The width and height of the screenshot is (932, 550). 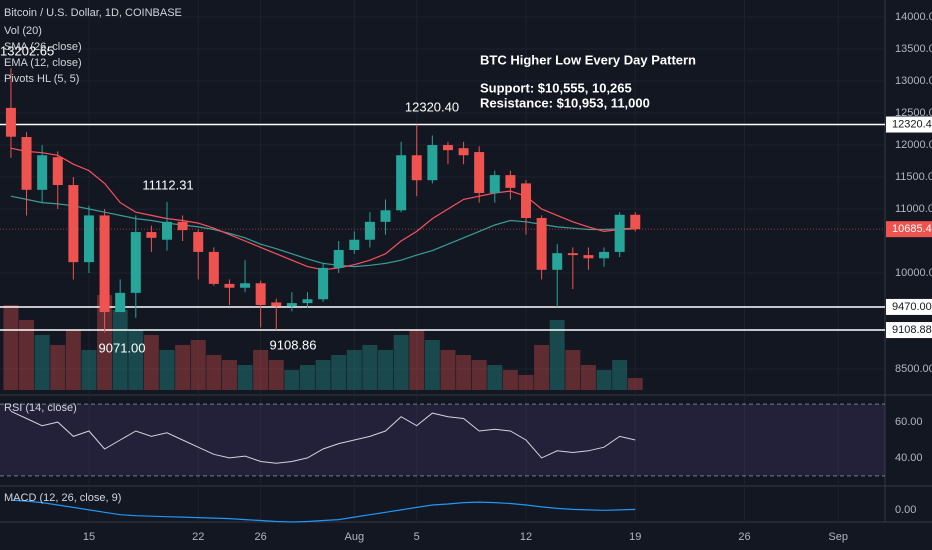 I want to click on x-tick-label: Aug, so click(x=355, y=537).